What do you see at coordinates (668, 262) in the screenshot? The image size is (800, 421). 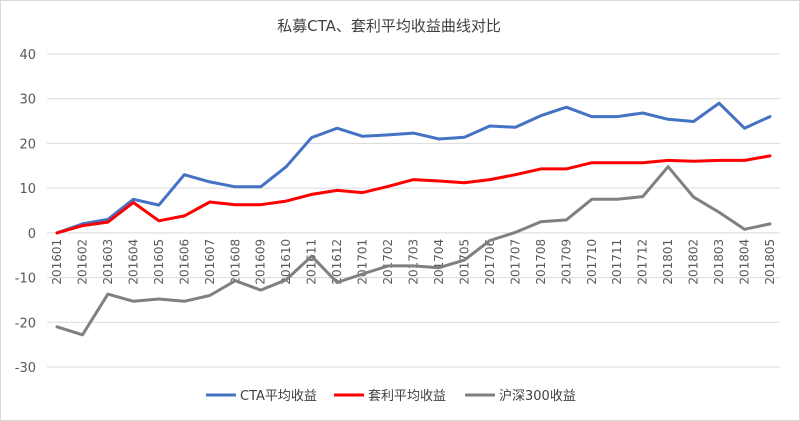 I see `x-tick-label: 201801` at bounding box center [668, 262].